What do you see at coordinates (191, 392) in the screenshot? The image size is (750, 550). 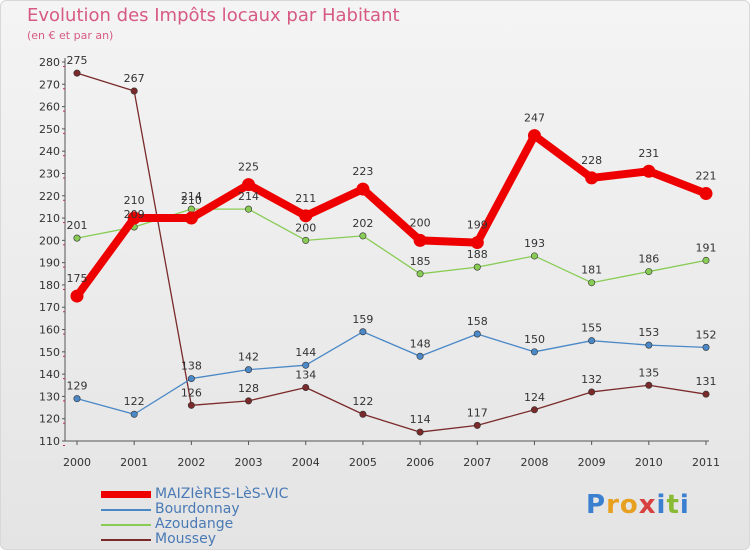 I see `data-label-3: 126` at bounding box center [191, 392].